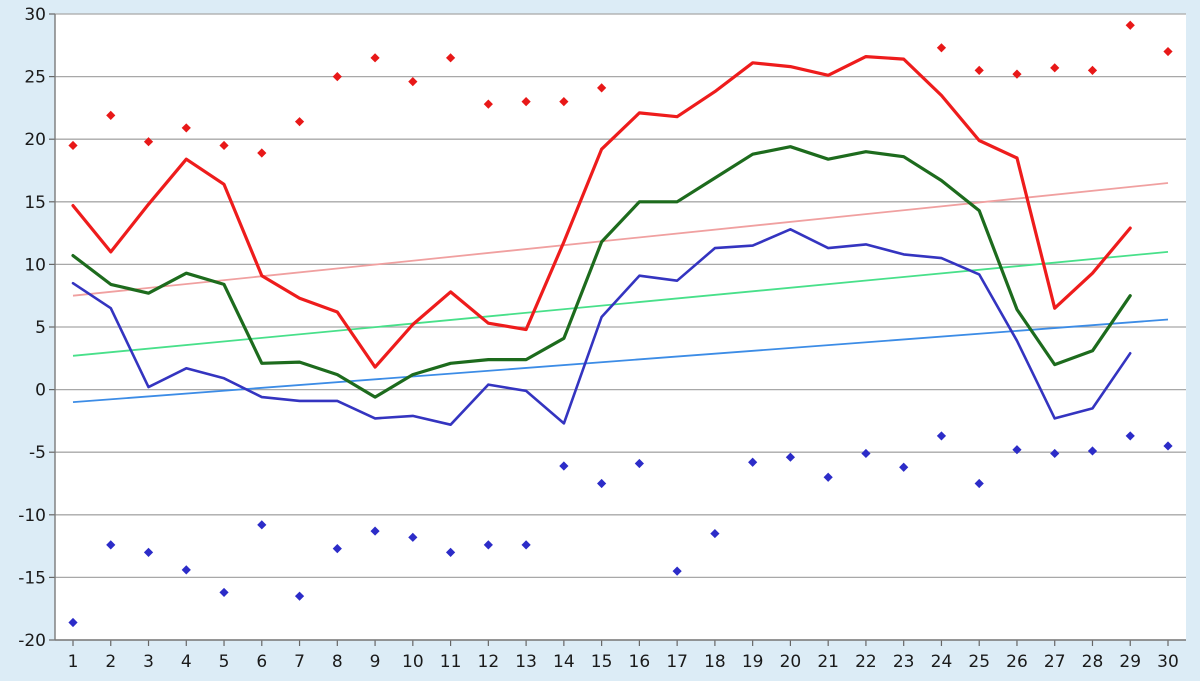 Image resolution: width=1200 pixels, height=681 pixels. Describe the element at coordinates (37, 453) in the screenshot. I see `y-tick-label: -5` at that location.